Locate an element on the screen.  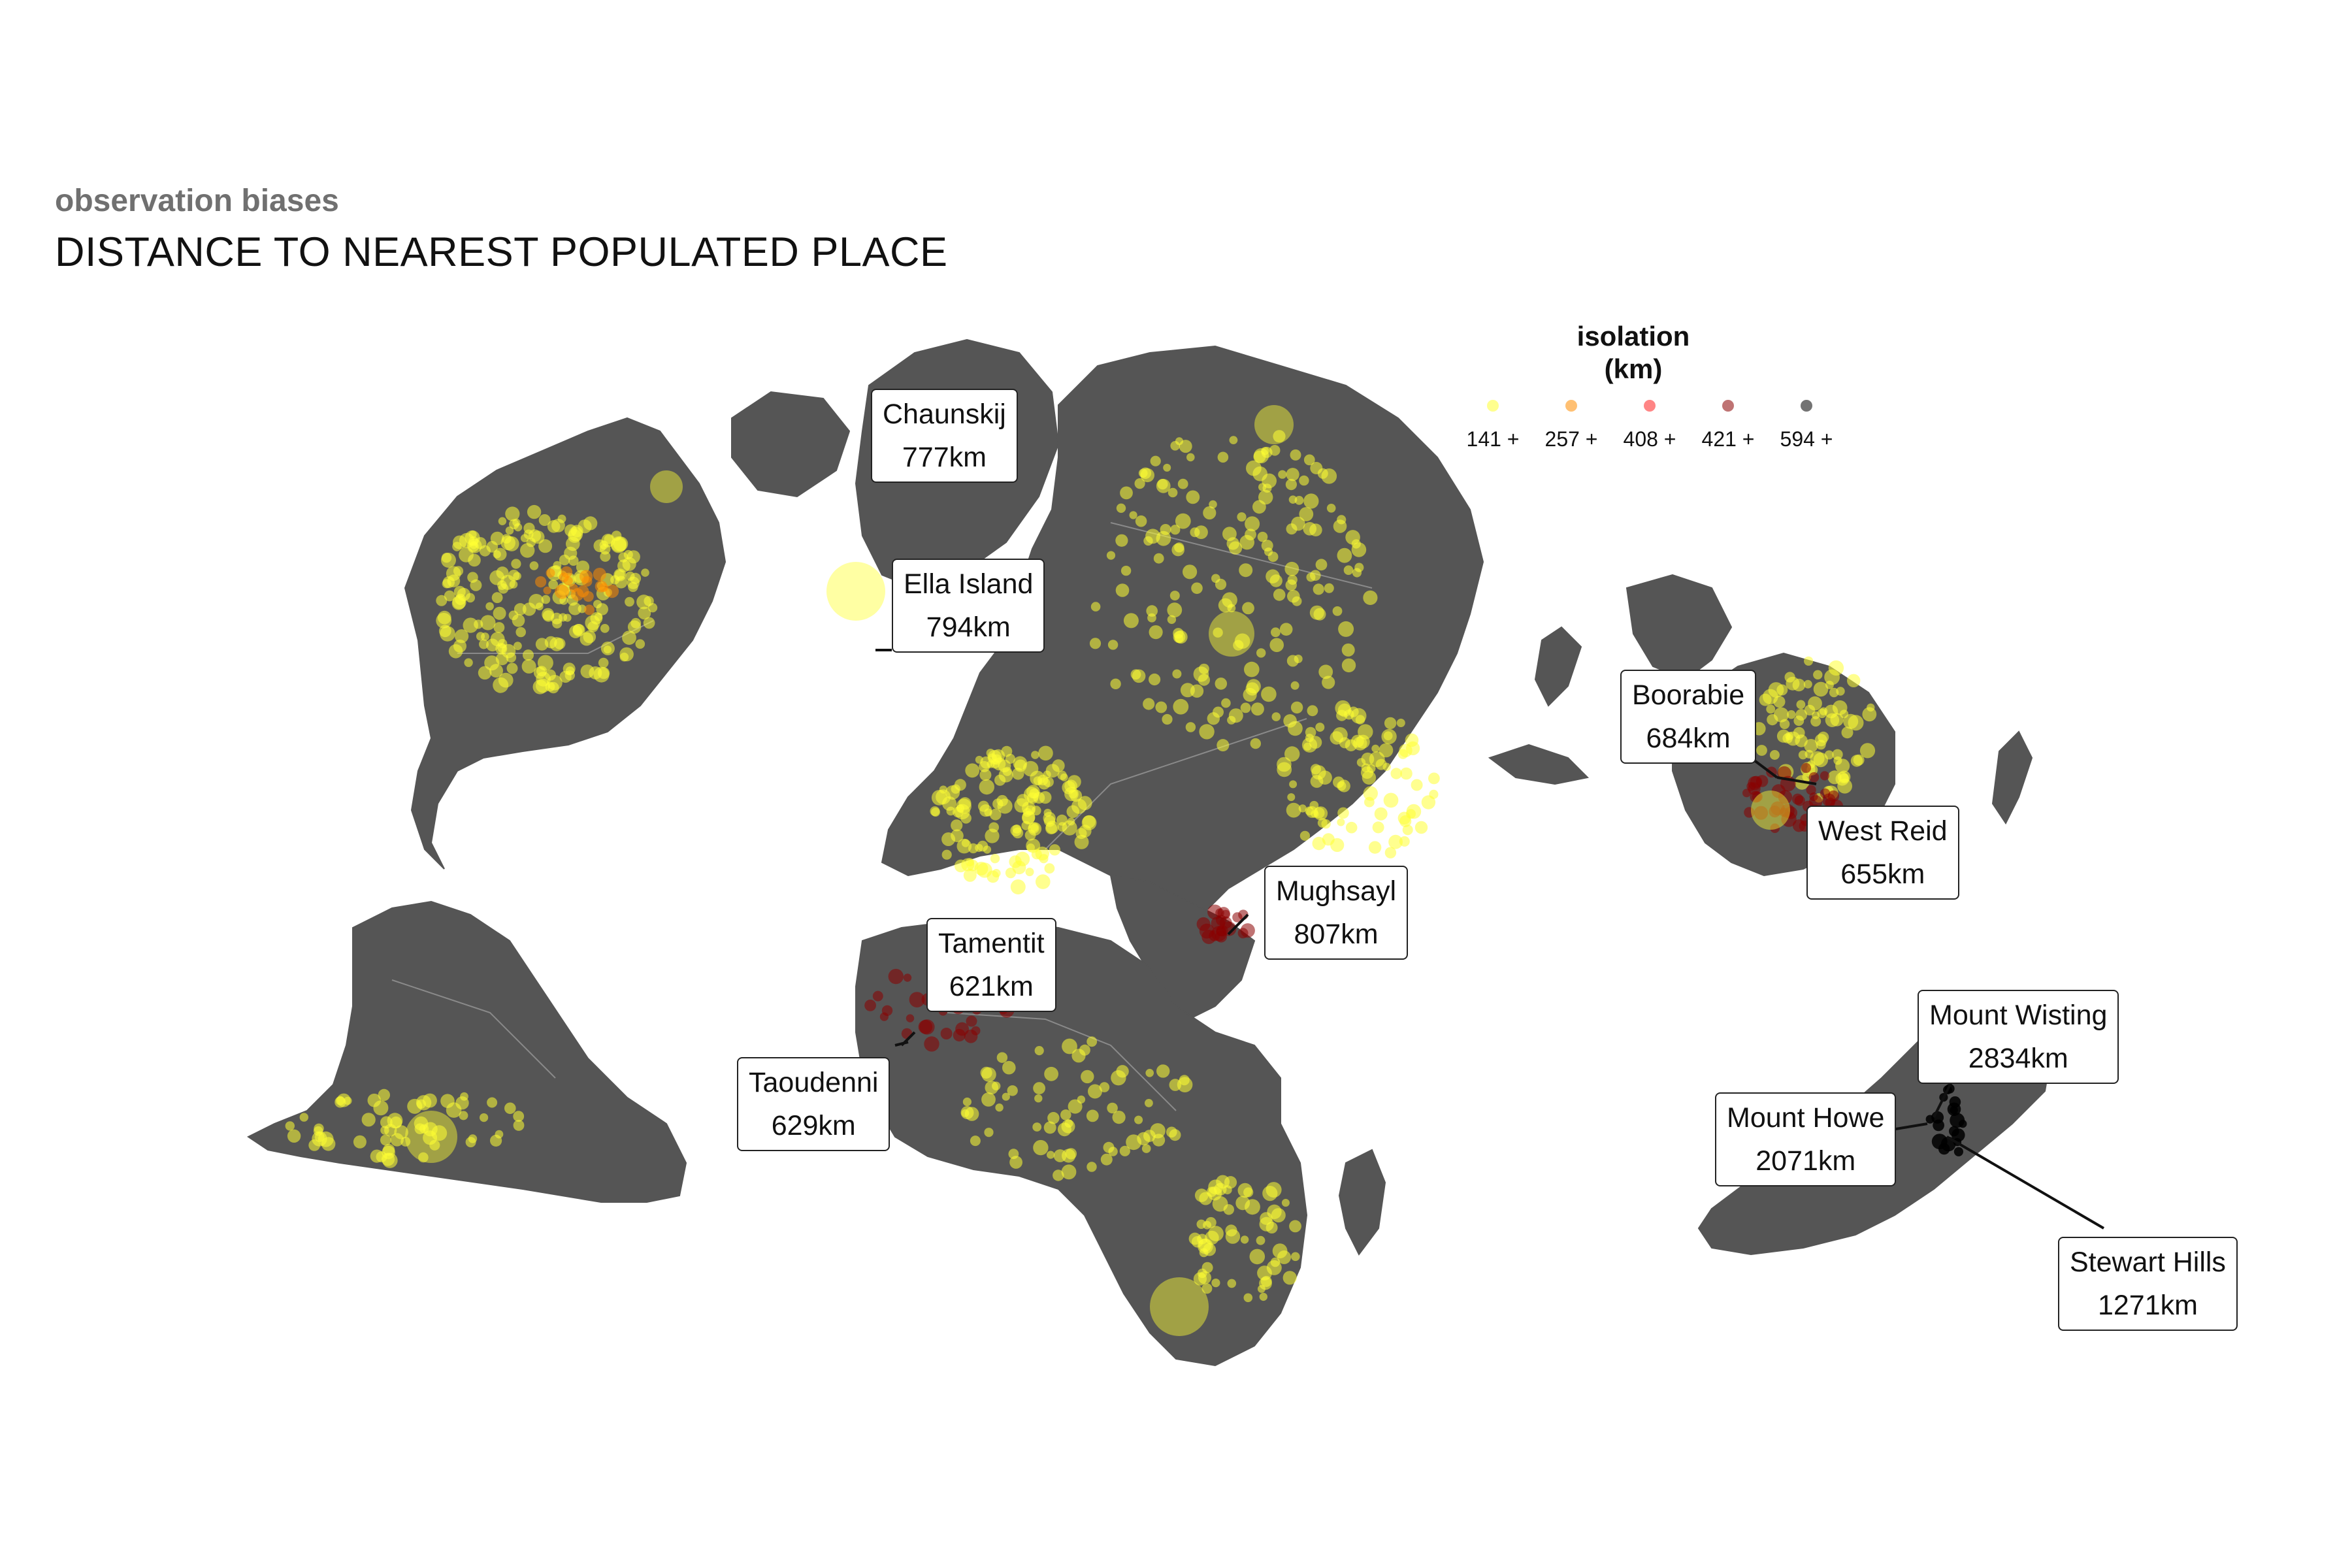
legend-title-line2: (km) is located at coordinates (1633, 368).